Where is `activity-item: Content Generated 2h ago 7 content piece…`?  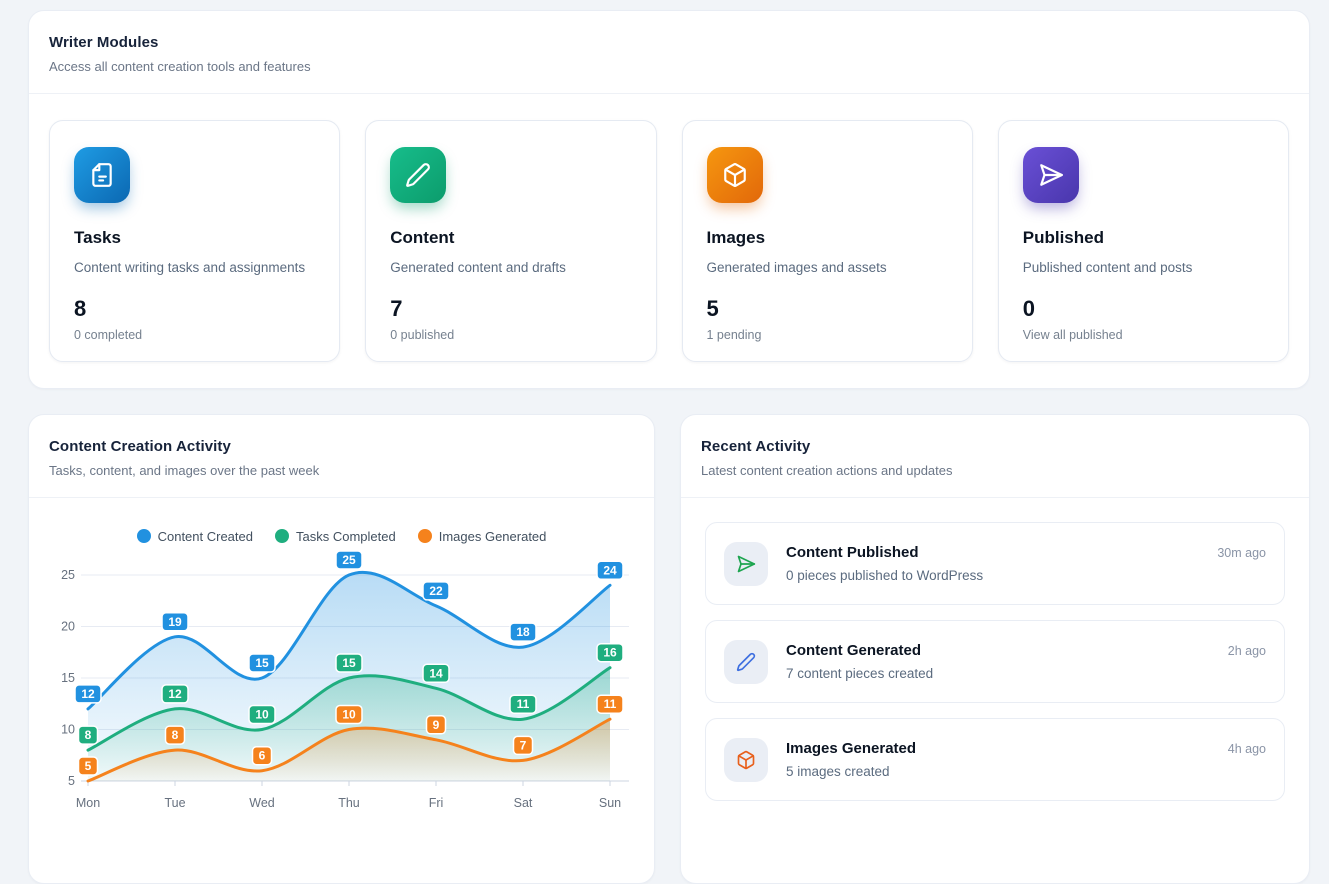
activity-item: Content Generated 2h ago 7 content piece… is located at coordinates (995, 661).